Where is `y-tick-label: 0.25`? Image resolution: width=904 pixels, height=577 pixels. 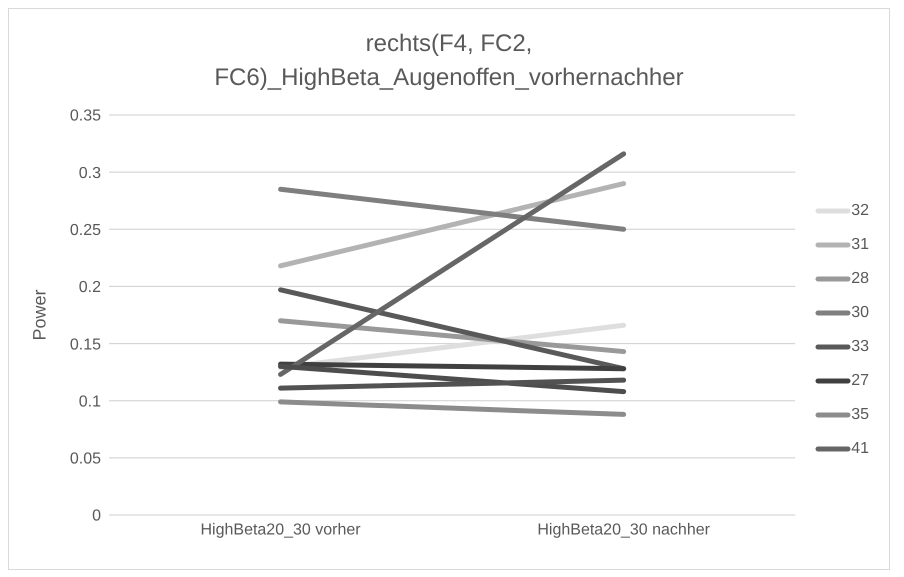 y-tick-label: 0.25 is located at coordinates (86, 230).